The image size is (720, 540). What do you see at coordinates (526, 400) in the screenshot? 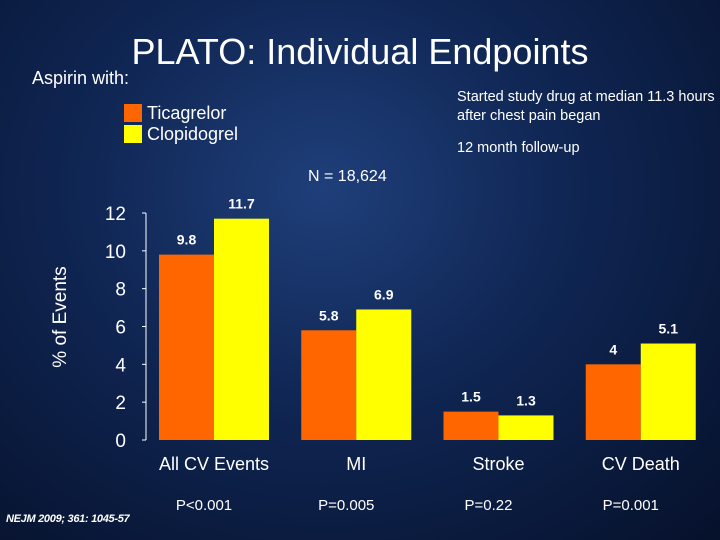
I see `data-label: 1.3` at bounding box center [526, 400].